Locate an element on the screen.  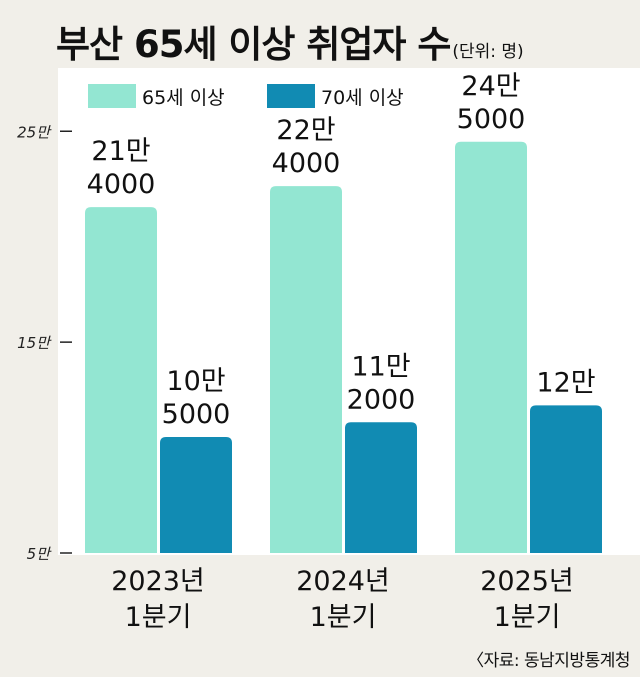
data-label-0-0-1: 4000 is located at coordinates (121, 184).